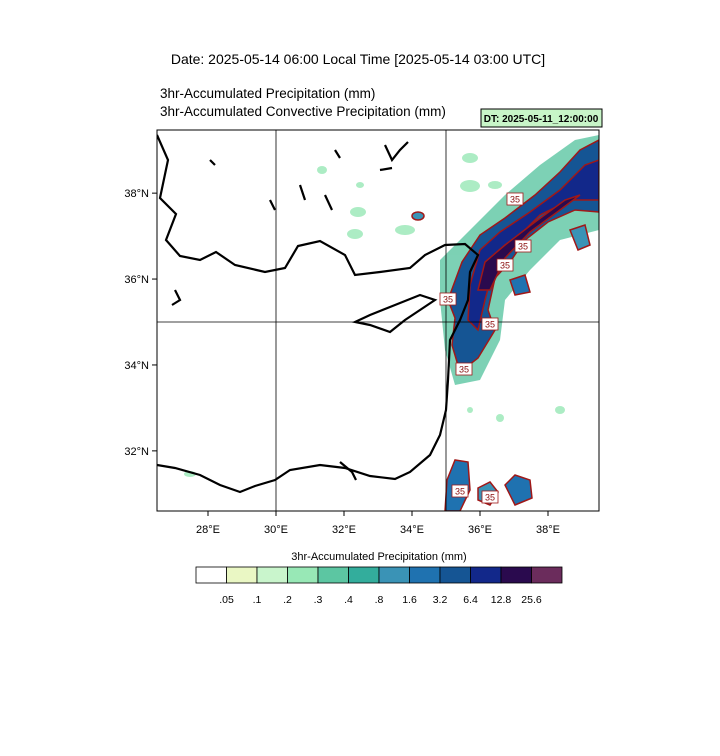  I want to click on x-tick-label: 34°E, so click(412, 530).